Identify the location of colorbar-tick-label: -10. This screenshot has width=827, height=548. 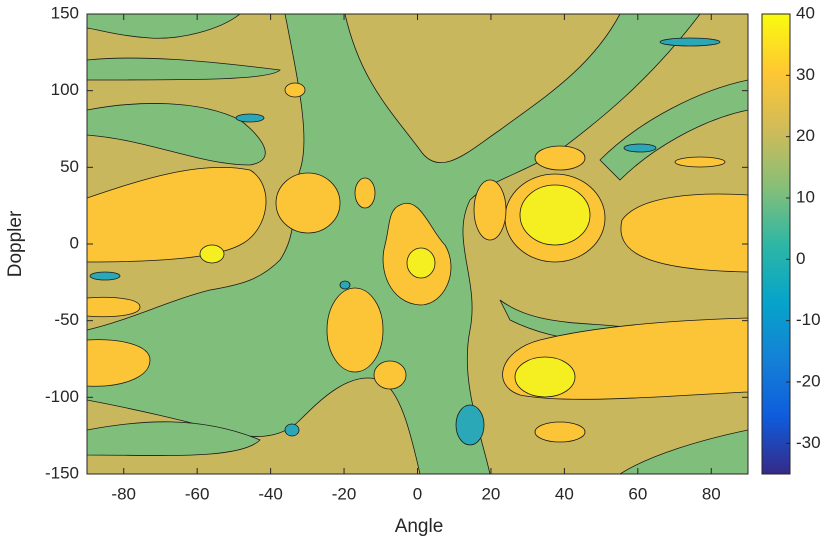
(808, 319).